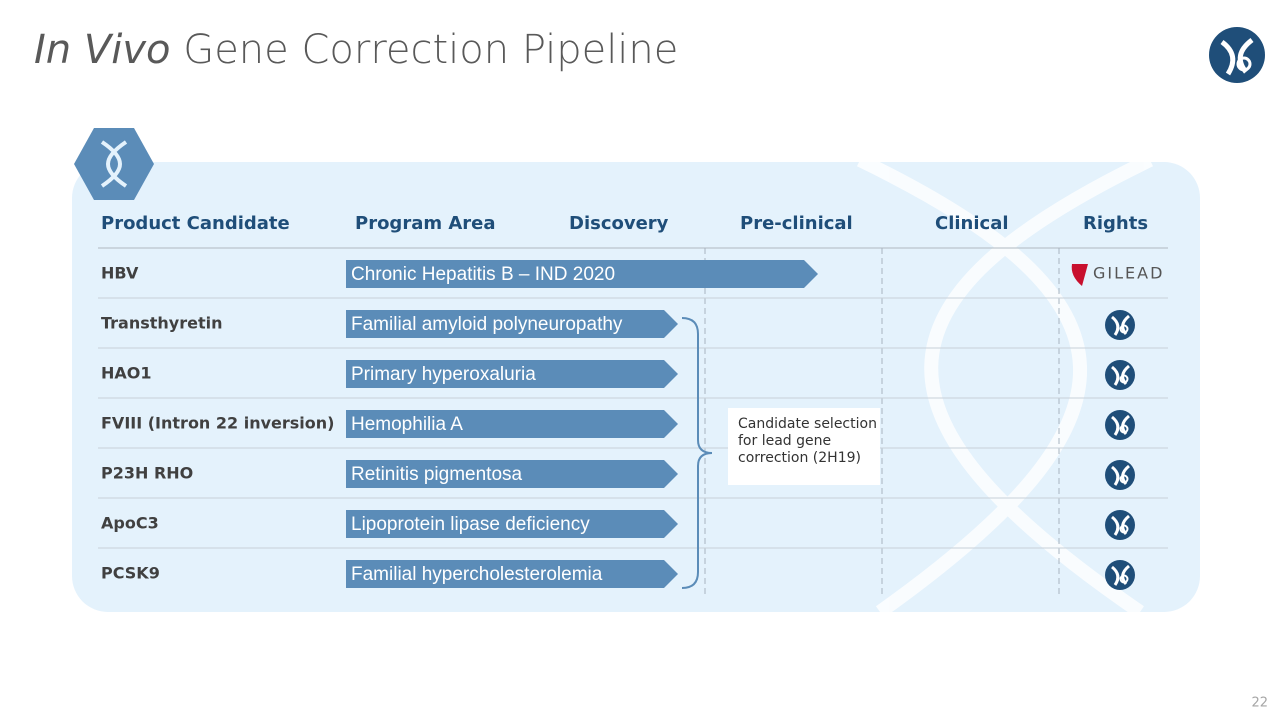  I want to click on column-header: Program Area, so click(425, 223).